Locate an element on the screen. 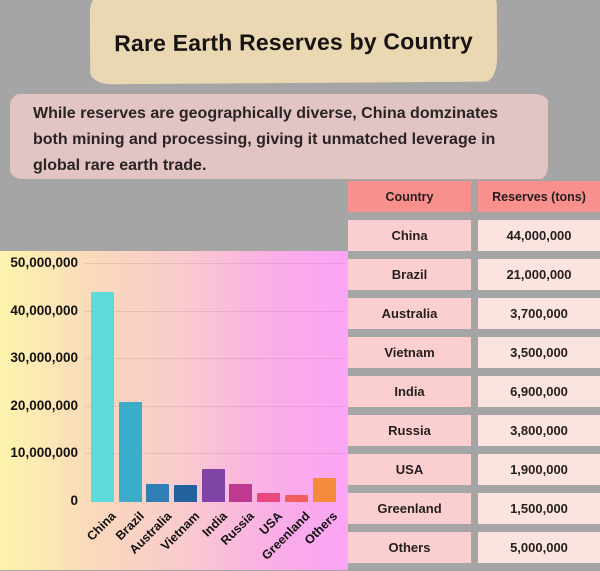 This screenshot has height=571, width=600. table-row-china: China 44,000,000 is located at coordinates (474, 235).